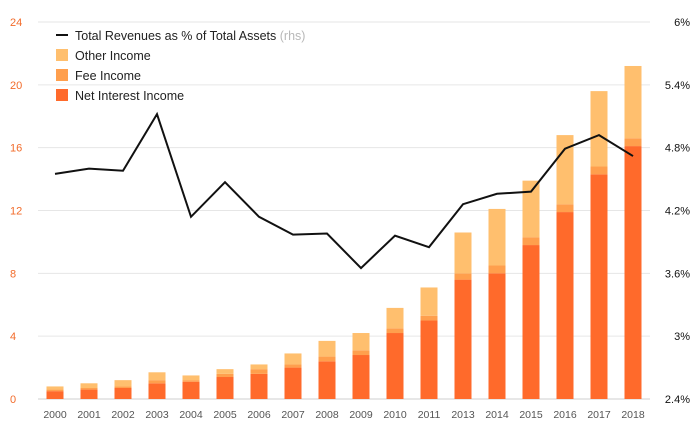 The width and height of the screenshot is (700, 433). I want to click on x-tick-label: 2018, so click(633, 415).